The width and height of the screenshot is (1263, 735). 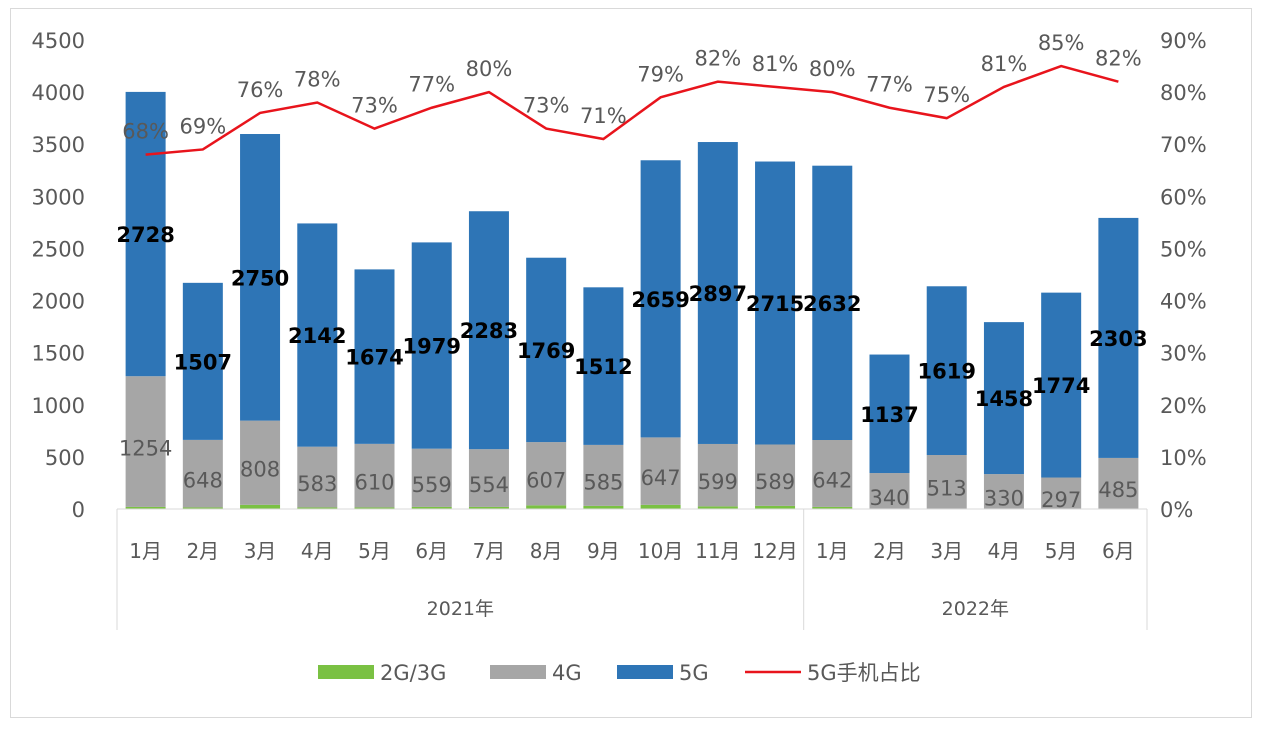 I want to click on x-tick-label: 8月, so click(x=546, y=551).